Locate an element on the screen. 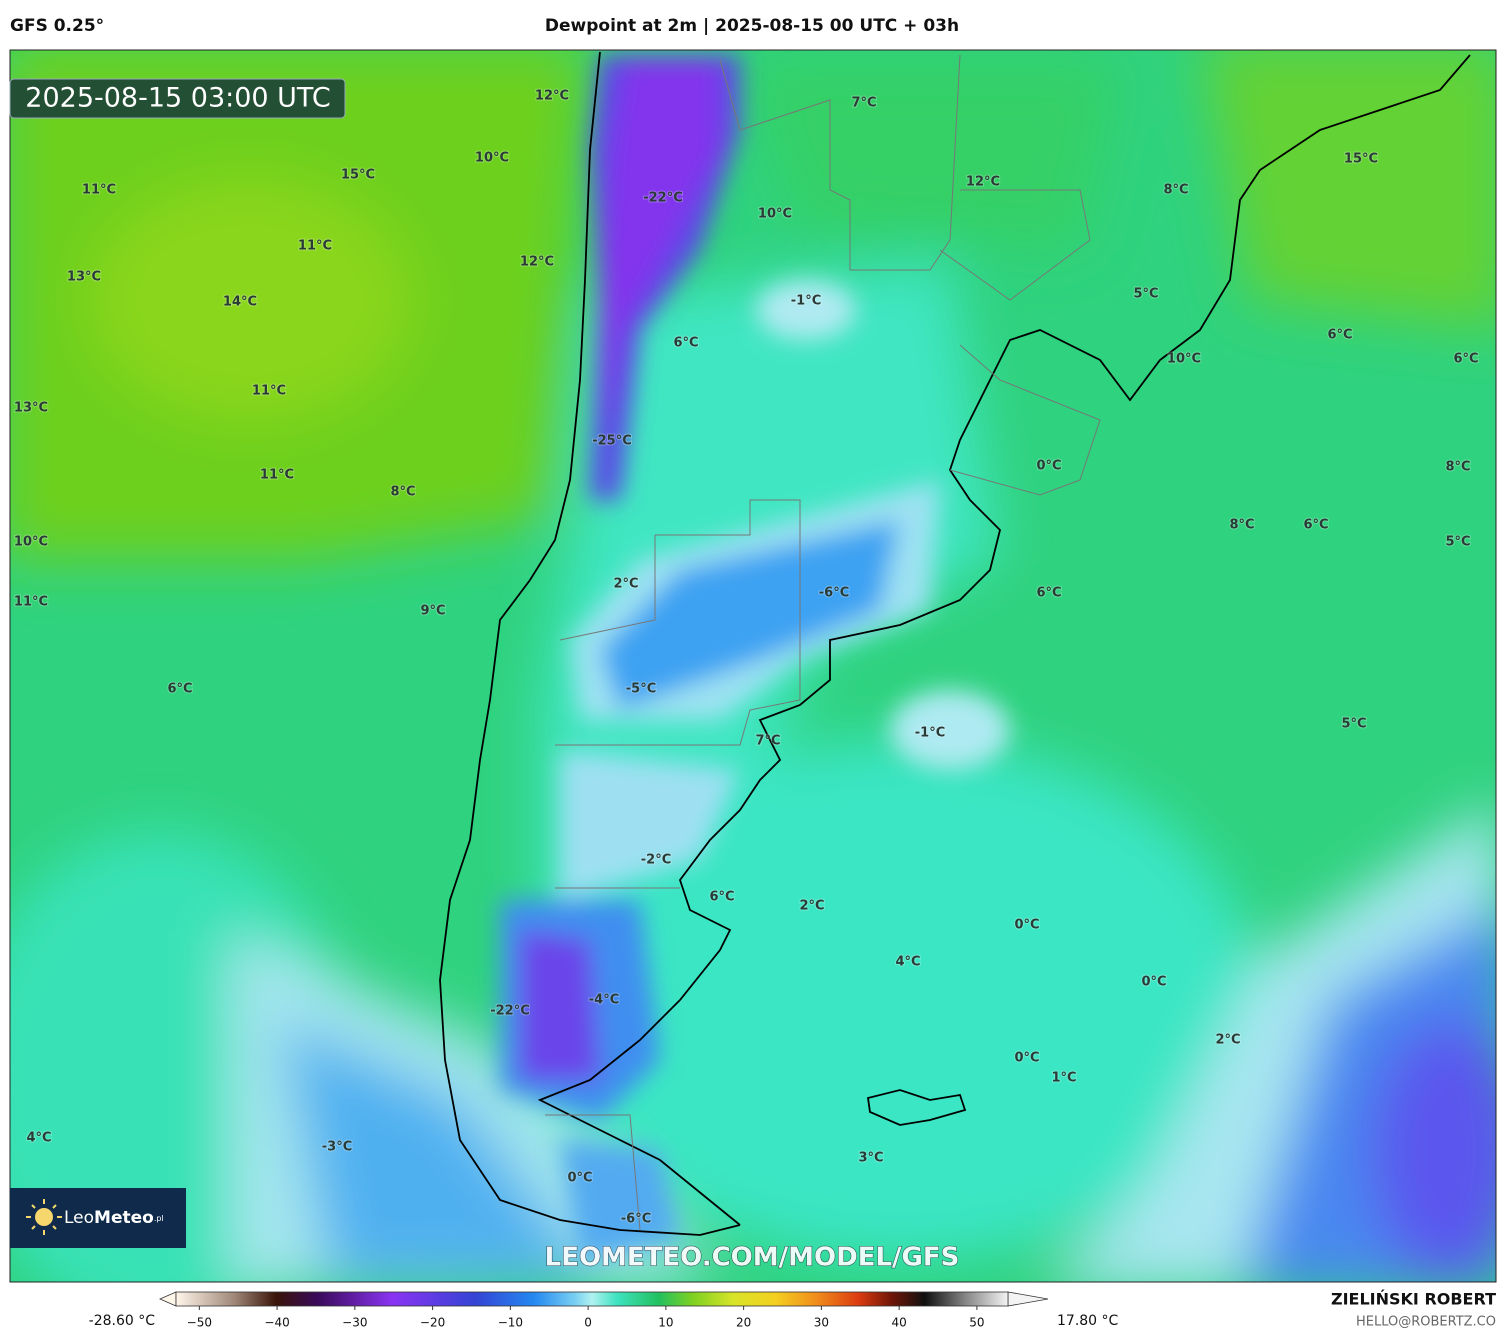 The image size is (1505, 1338). watermark: LEOMETEO.COM/MODEL/GFS is located at coordinates (752, 1258).